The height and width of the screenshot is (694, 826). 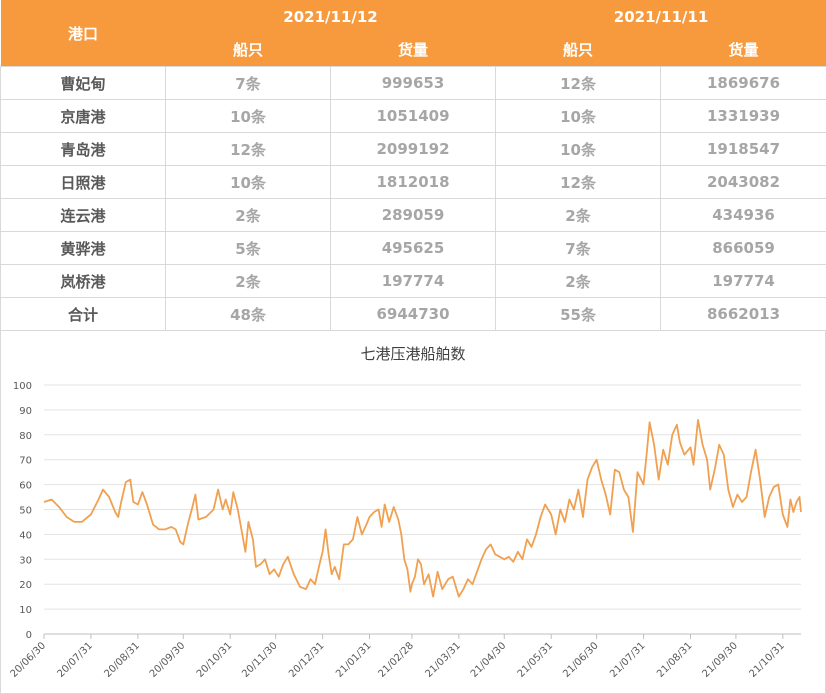 What do you see at coordinates (743, 314) in the screenshot?
I see `cell-cargo2: 8662013` at bounding box center [743, 314].